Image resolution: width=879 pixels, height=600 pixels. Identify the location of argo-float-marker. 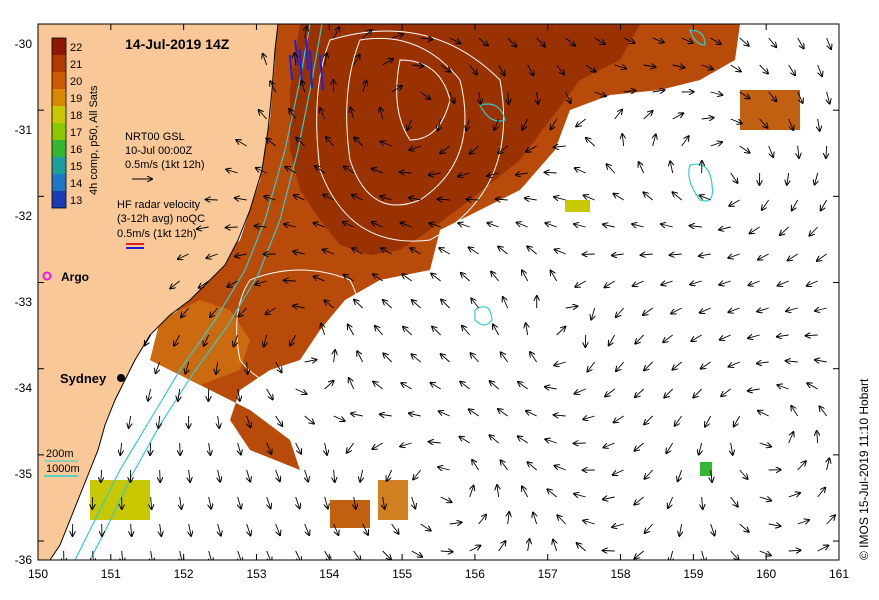
(47, 276).